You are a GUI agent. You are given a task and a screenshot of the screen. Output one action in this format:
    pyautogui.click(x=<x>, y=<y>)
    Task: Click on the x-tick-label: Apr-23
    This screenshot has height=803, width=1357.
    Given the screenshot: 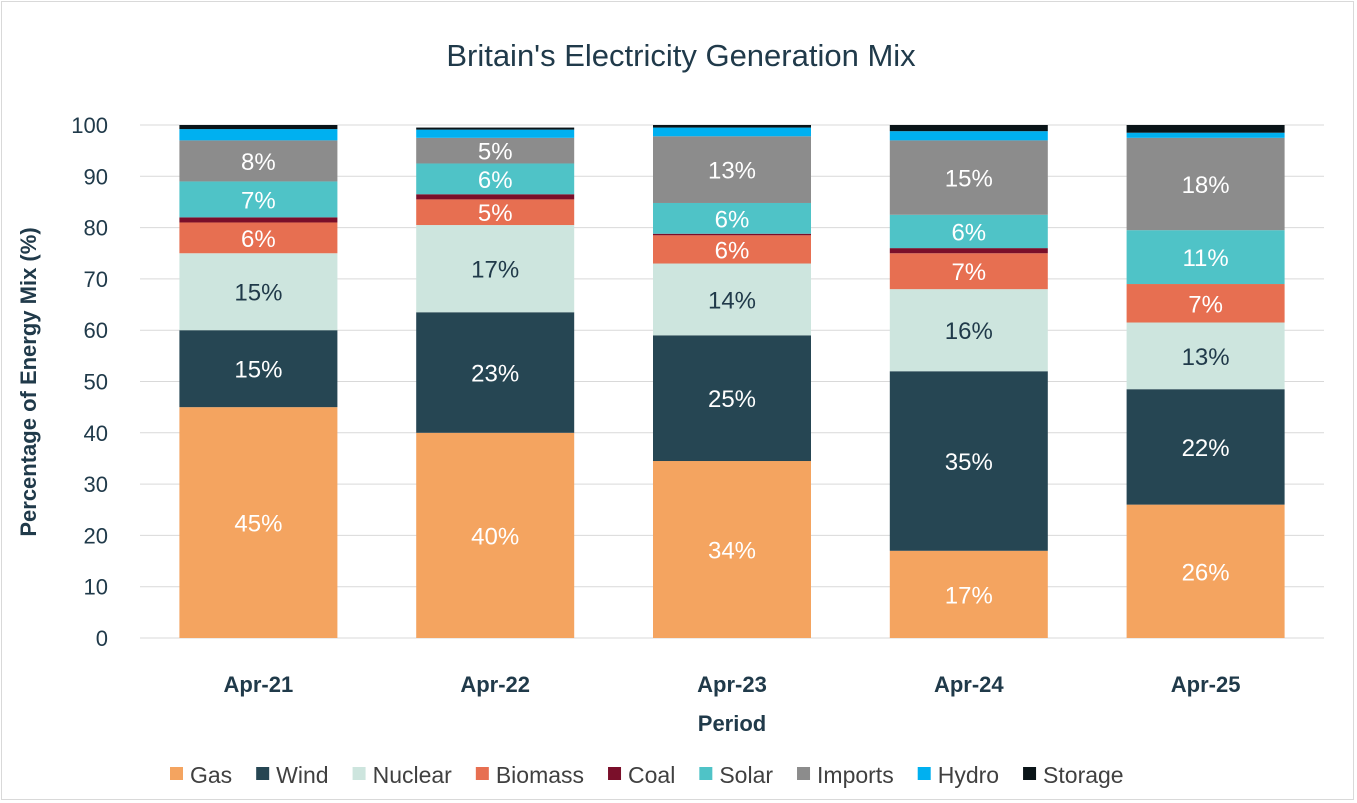 What is the action you would take?
    pyautogui.click(x=732, y=684)
    